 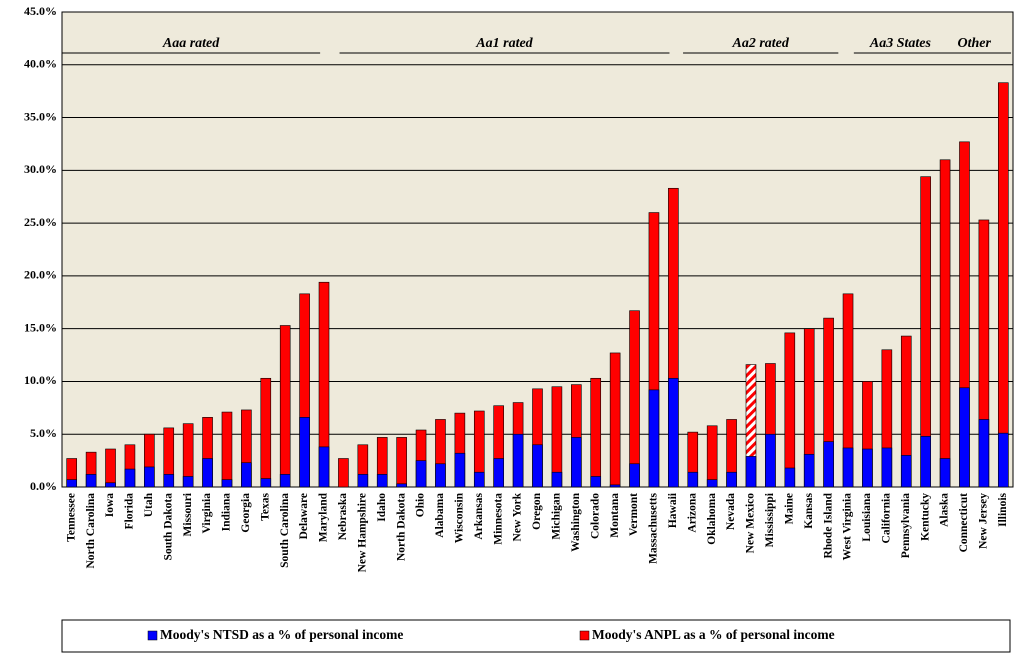 I want to click on x-tick-label: Utah, so click(x=149, y=504).